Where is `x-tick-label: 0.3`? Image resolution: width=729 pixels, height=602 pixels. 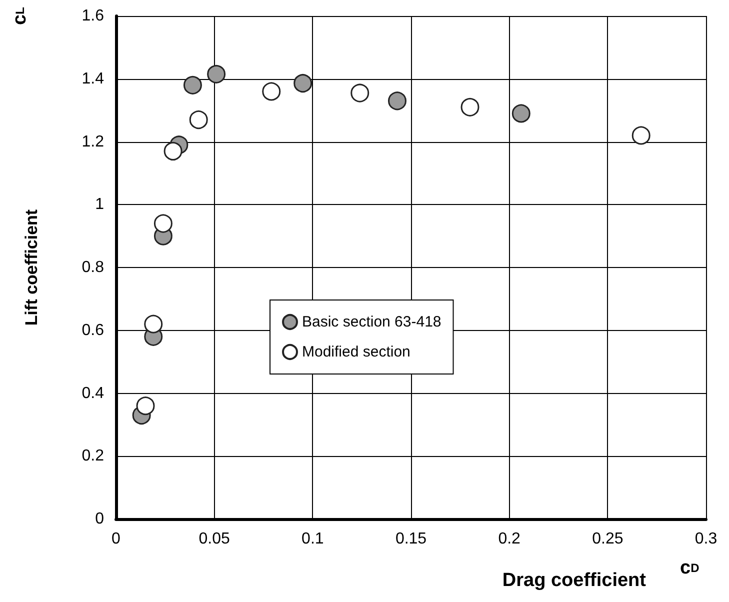
x-tick-label: 0.3 is located at coordinates (706, 539).